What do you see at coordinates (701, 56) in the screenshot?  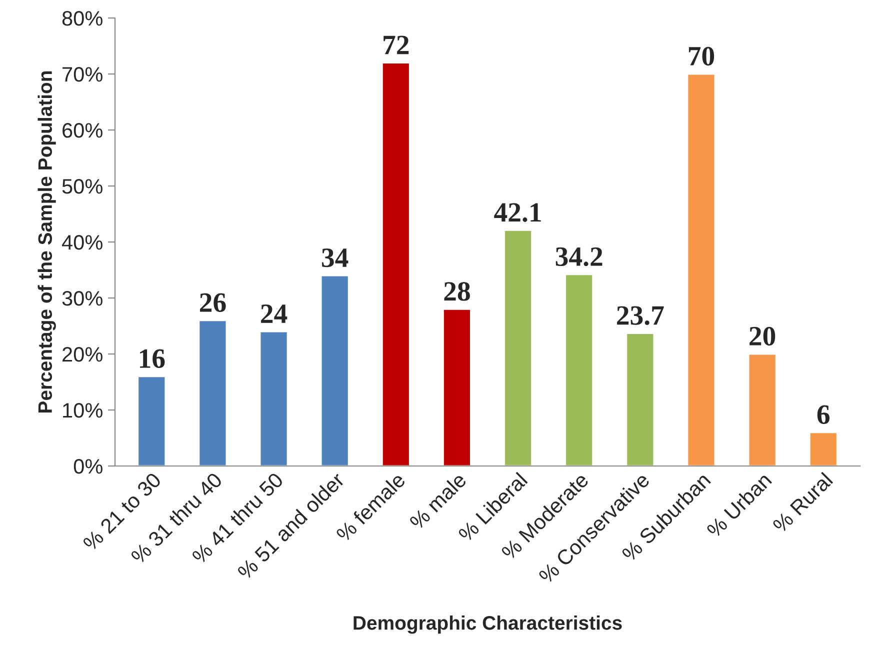 I see `data-label: 70` at bounding box center [701, 56].